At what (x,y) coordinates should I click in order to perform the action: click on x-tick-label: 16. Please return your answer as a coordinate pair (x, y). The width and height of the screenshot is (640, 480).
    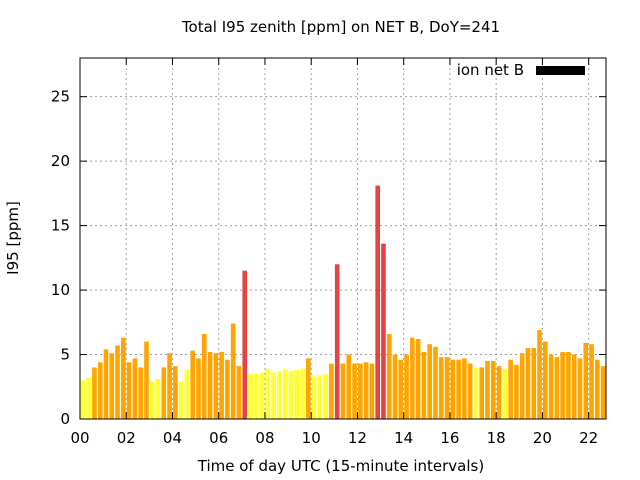
    Looking at the image, I should click on (449, 438).